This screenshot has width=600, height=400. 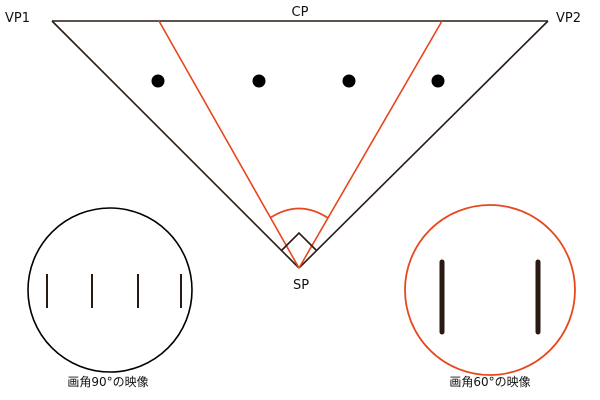 I want to click on cone-60-left-edge, so click(x=229, y=144).